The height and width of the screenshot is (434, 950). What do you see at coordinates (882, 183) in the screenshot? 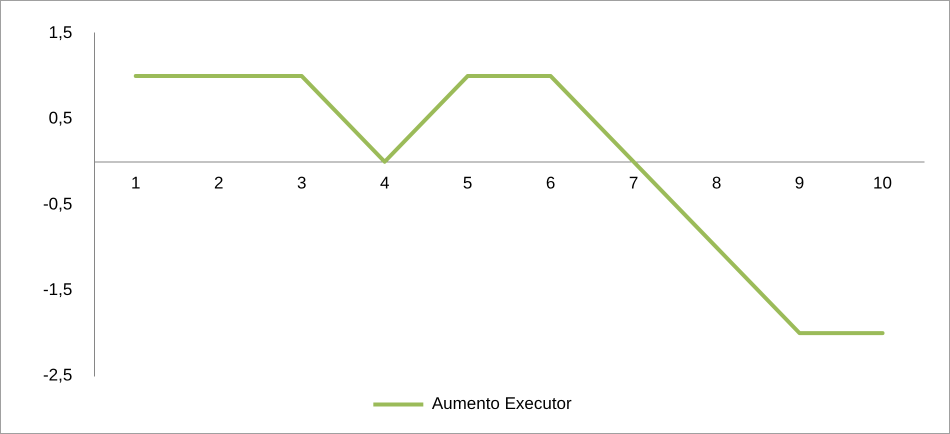
I see `x-tick-label: 10` at bounding box center [882, 183].